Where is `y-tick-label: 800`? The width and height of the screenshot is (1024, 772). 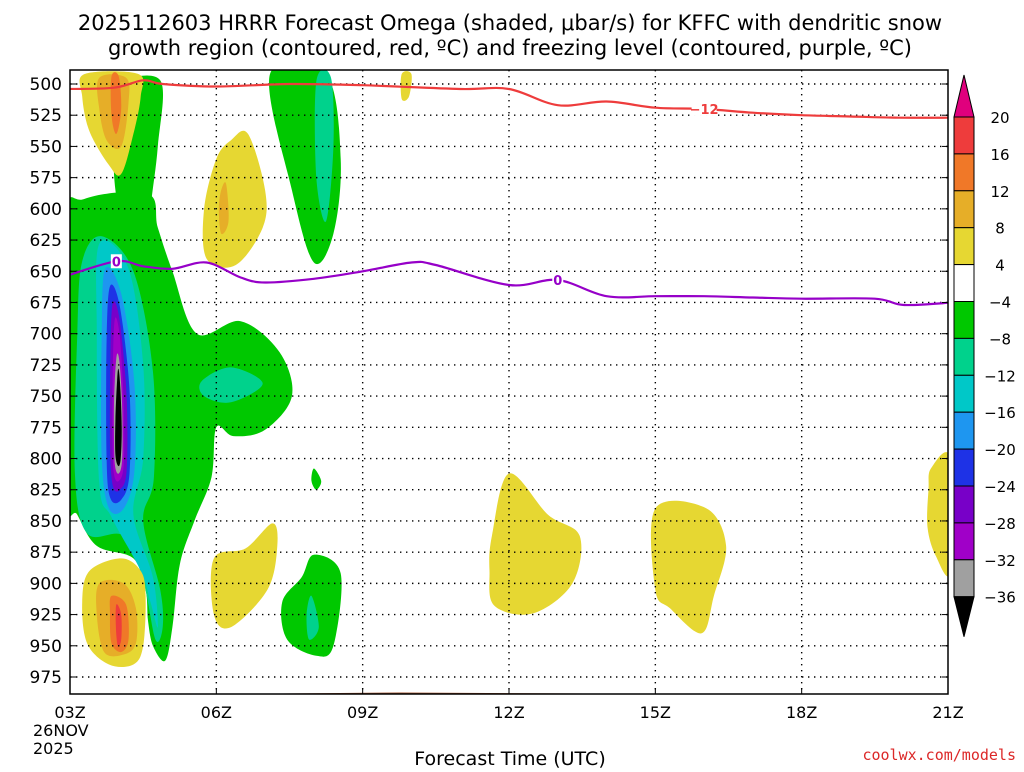
y-tick-label: 800 is located at coordinates (46, 460).